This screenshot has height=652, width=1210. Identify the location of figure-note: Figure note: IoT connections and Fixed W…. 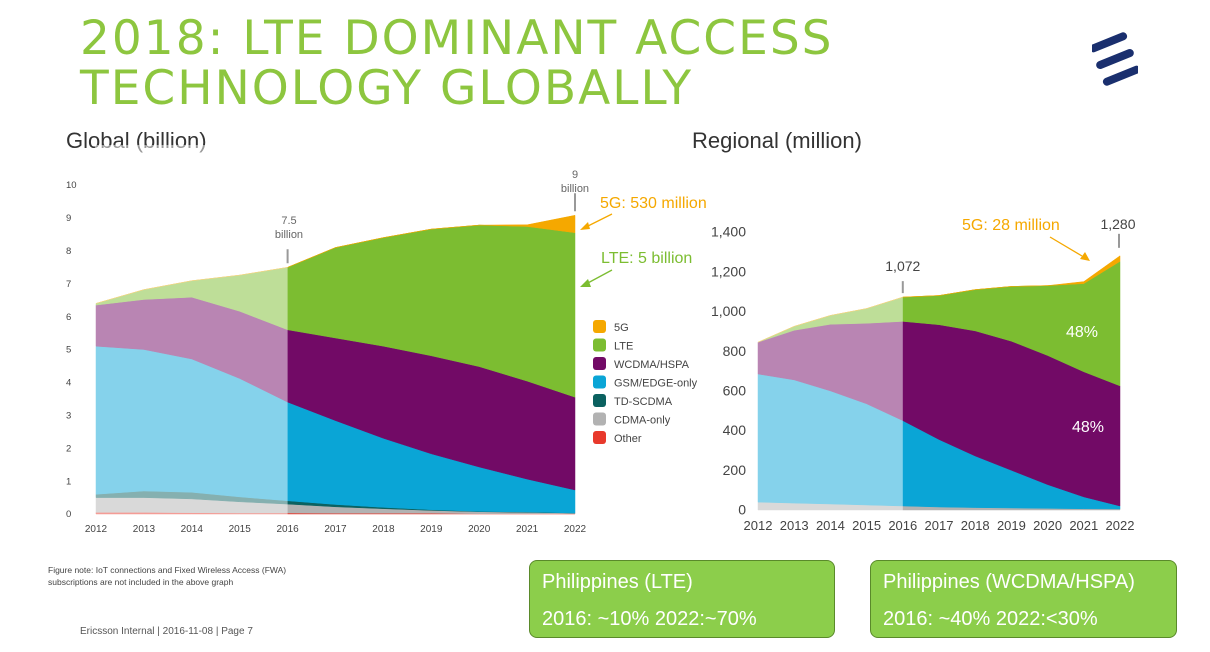
(198, 576).